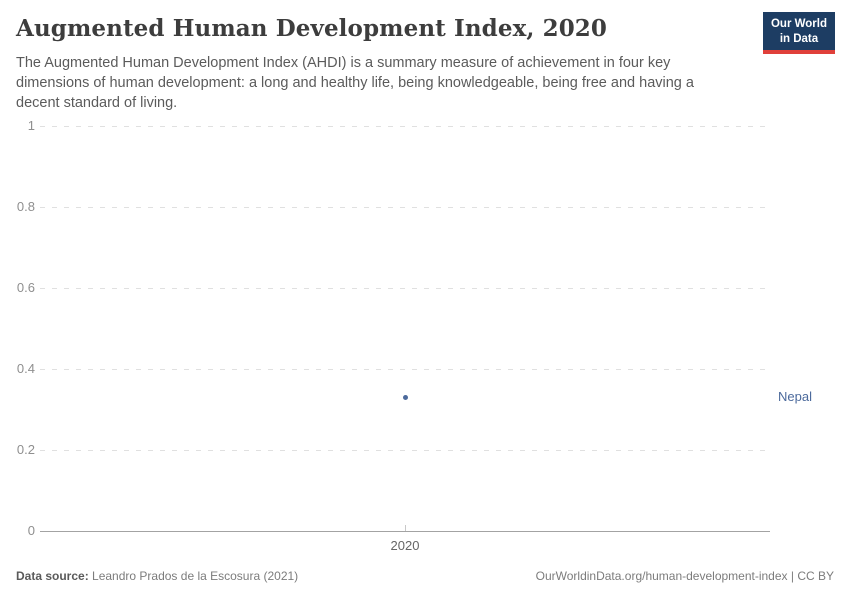 The image size is (850, 600). Describe the element at coordinates (405, 528) in the screenshot. I see `x-axis-tick-mark` at that location.